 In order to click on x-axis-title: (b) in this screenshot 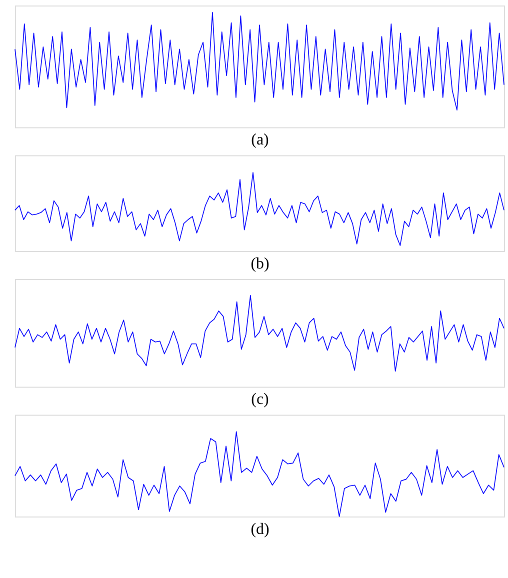, I will do `click(260, 264)`.